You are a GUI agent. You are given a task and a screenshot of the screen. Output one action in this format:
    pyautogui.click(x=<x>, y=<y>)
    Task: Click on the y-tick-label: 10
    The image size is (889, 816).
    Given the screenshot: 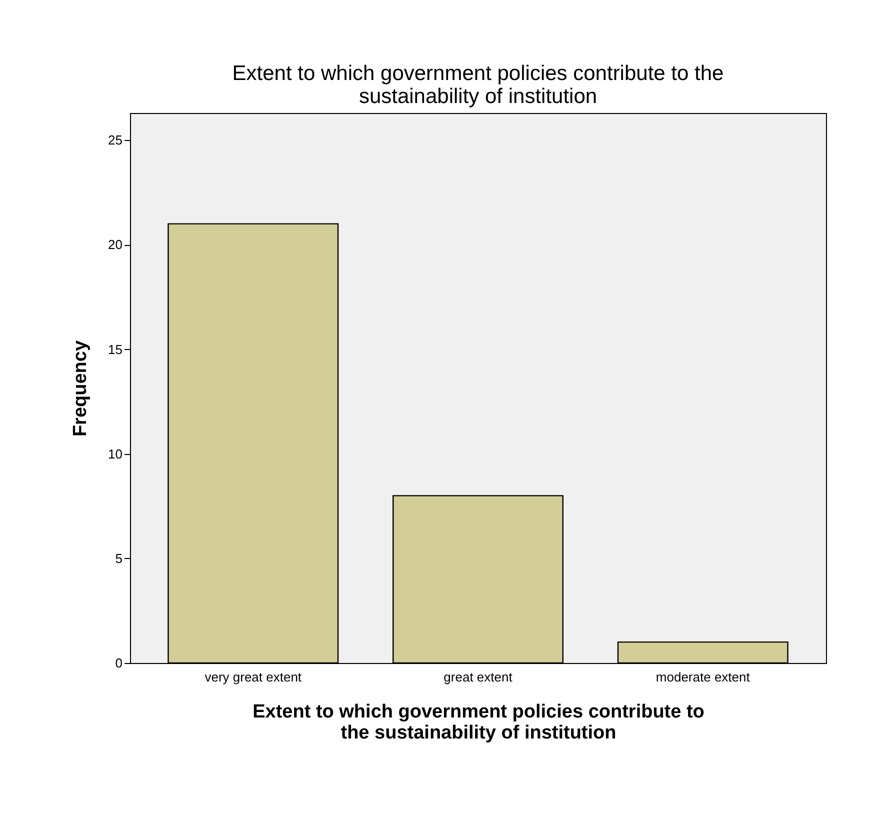 What is the action you would take?
    pyautogui.click(x=115, y=454)
    